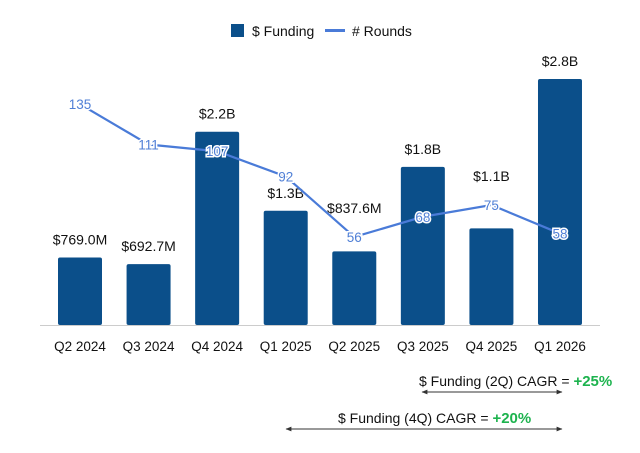 The image size is (640, 453). Describe the element at coordinates (80, 239) in the screenshot. I see `bar-value-label: $769.0M` at that location.